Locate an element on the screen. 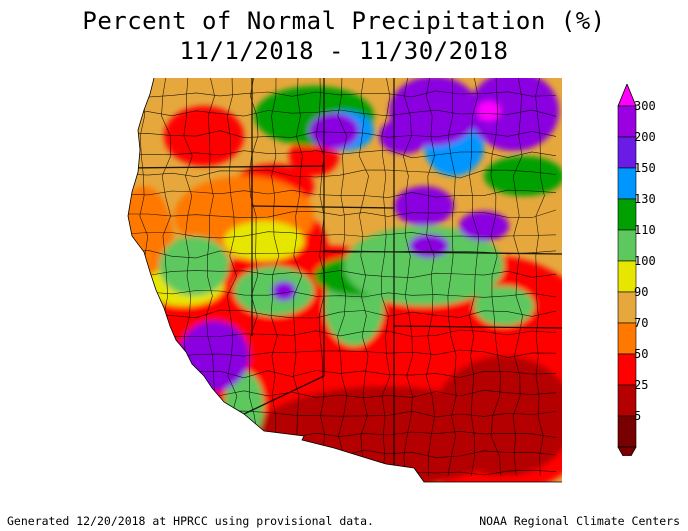 The width and height of the screenshot is (688, 531). legend-label: 130 is located at coordinates (645, 199).